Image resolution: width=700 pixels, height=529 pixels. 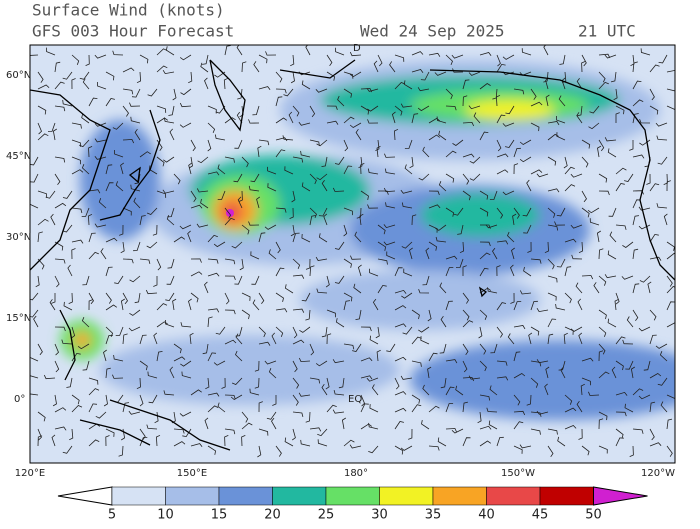 What do you see at coordinates (219, 515) in the screenshot?
I see `colorbar-label: 15` at bounding box center [219, 515].